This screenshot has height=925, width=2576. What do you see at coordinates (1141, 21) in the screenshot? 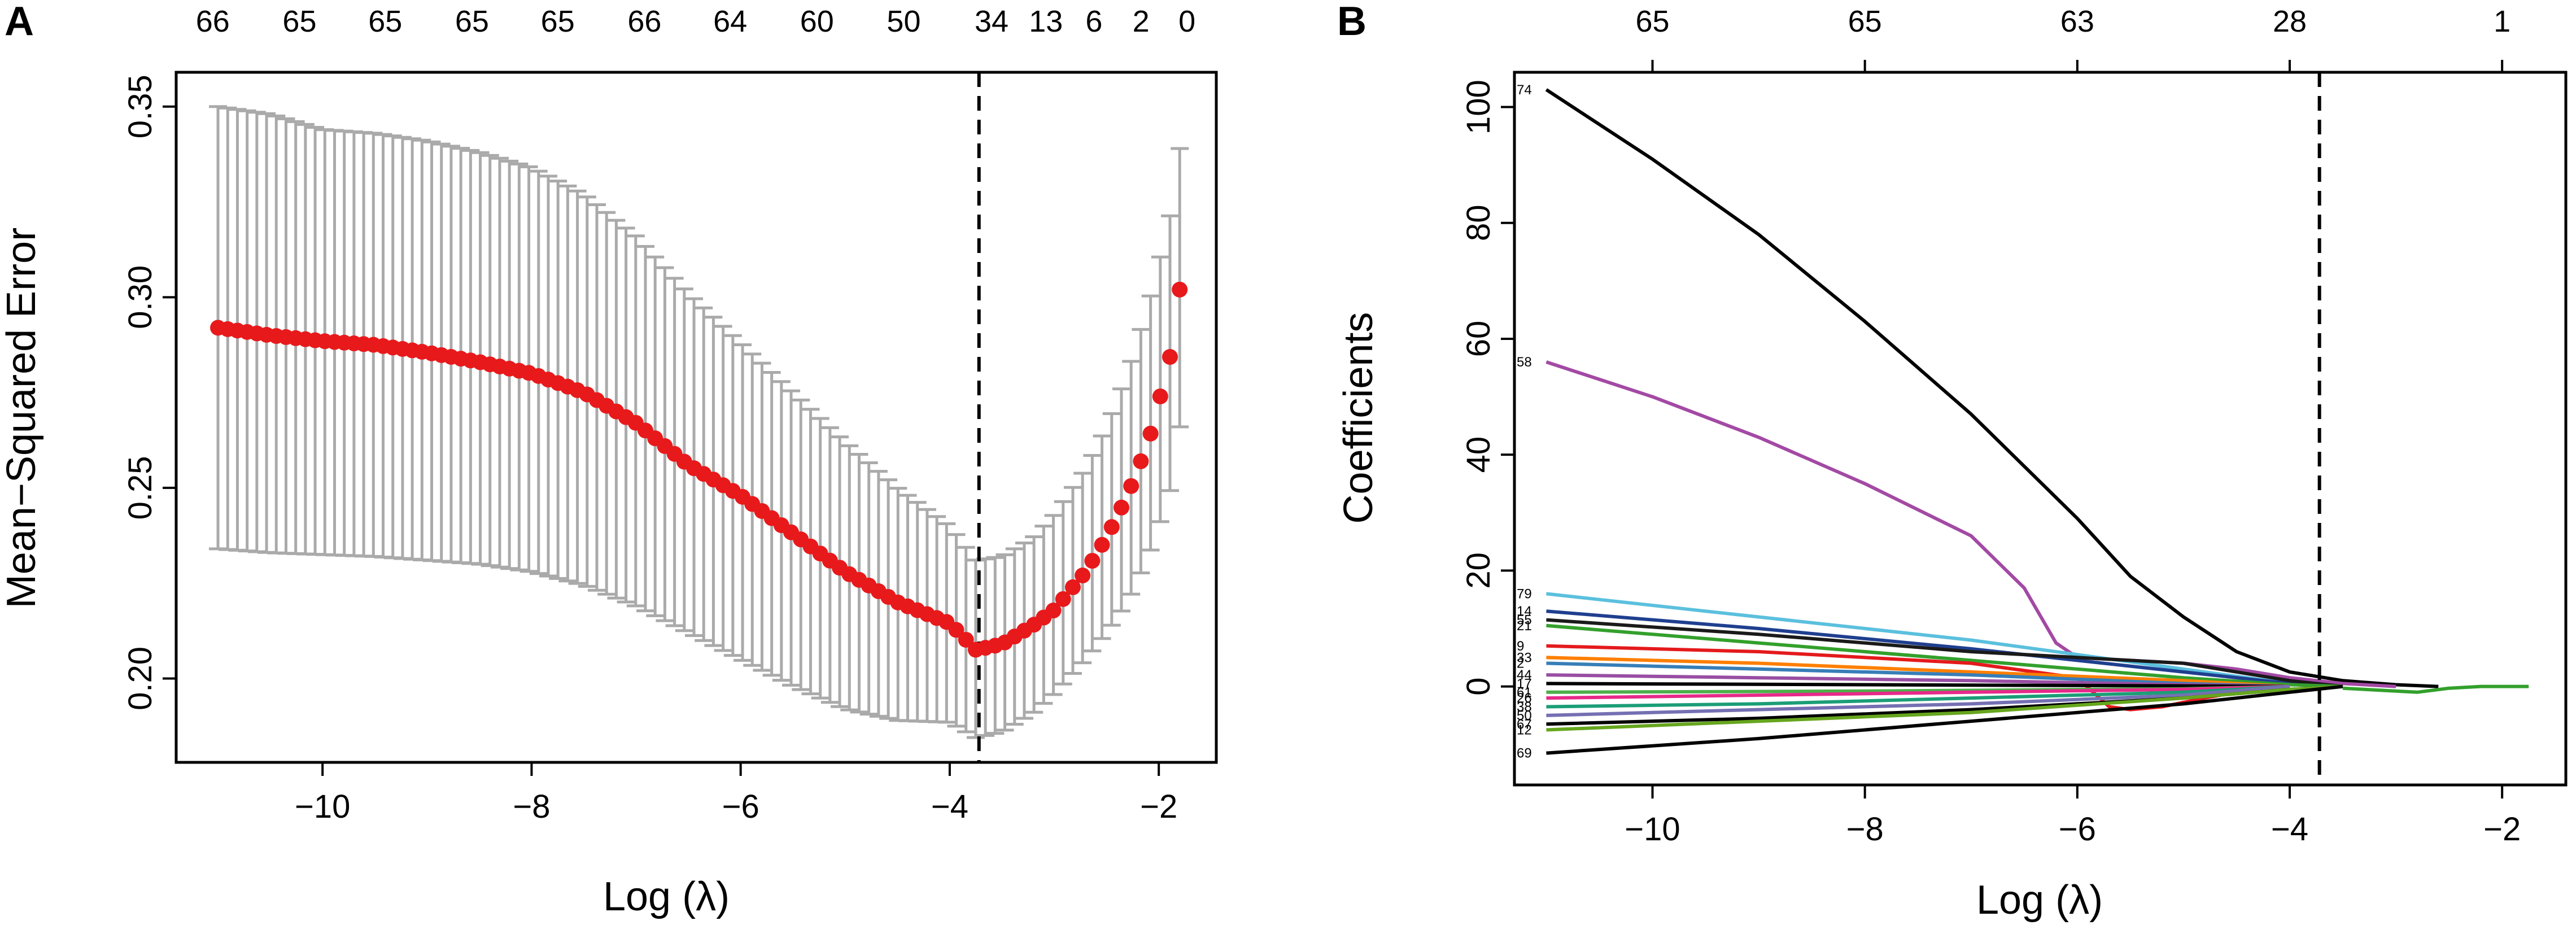
I see `top-axis-label: 2` at bounding box center [1141, 21].